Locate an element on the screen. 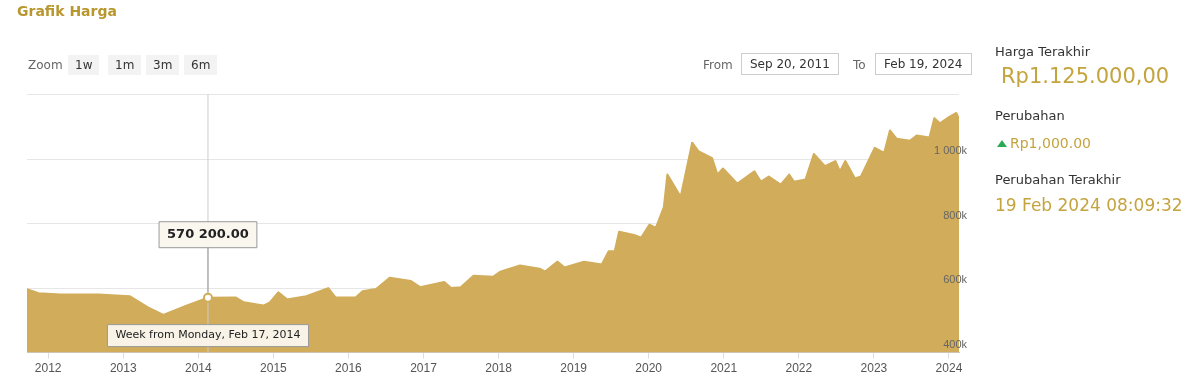  text: Zoom is located at coordinates (45, 65).